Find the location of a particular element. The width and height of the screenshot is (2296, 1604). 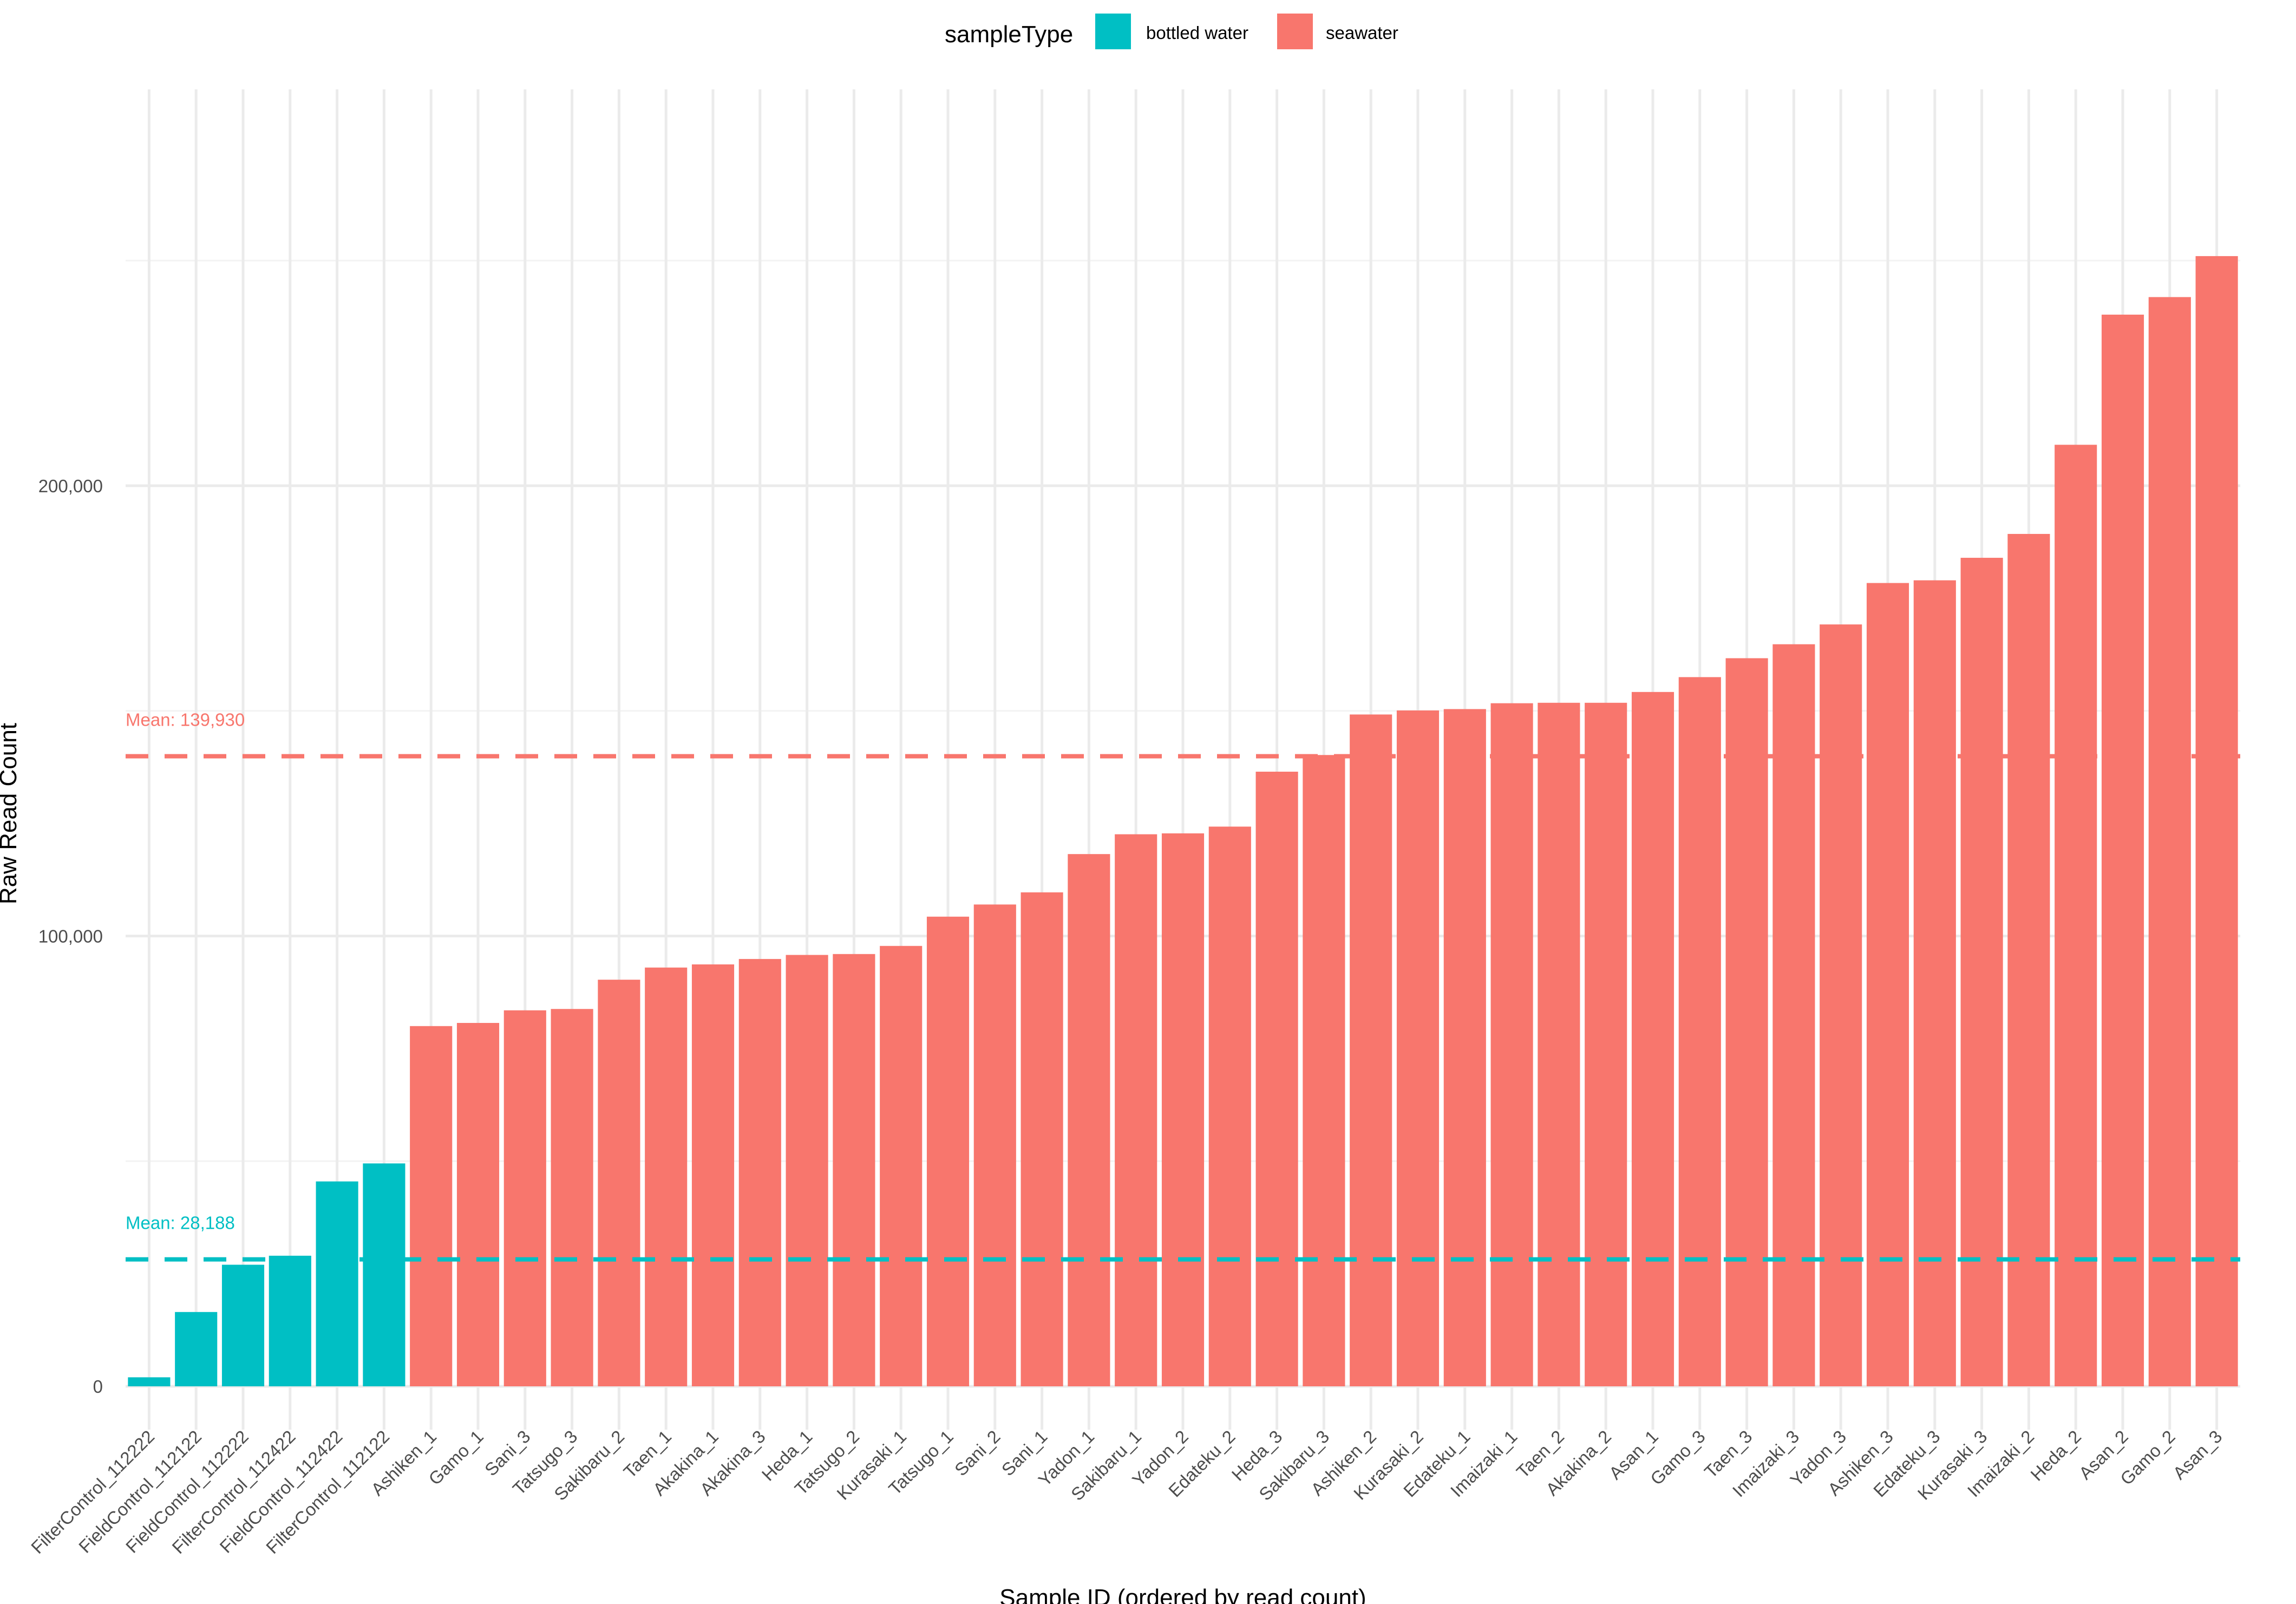

y-tick-label: 100,000 is located at coordinates (70, 937).